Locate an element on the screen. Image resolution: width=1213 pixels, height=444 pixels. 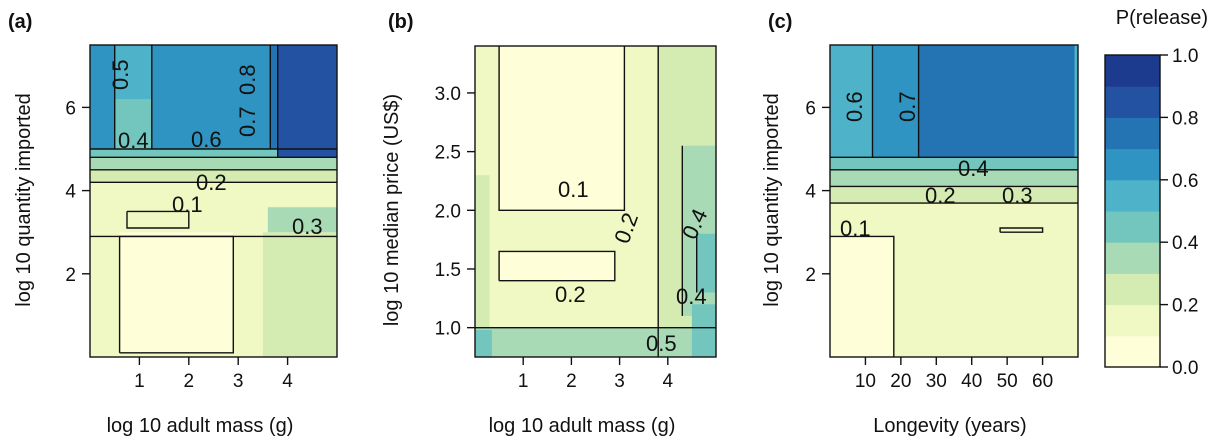
panel-b-plot is located at coordinates (595, 201).